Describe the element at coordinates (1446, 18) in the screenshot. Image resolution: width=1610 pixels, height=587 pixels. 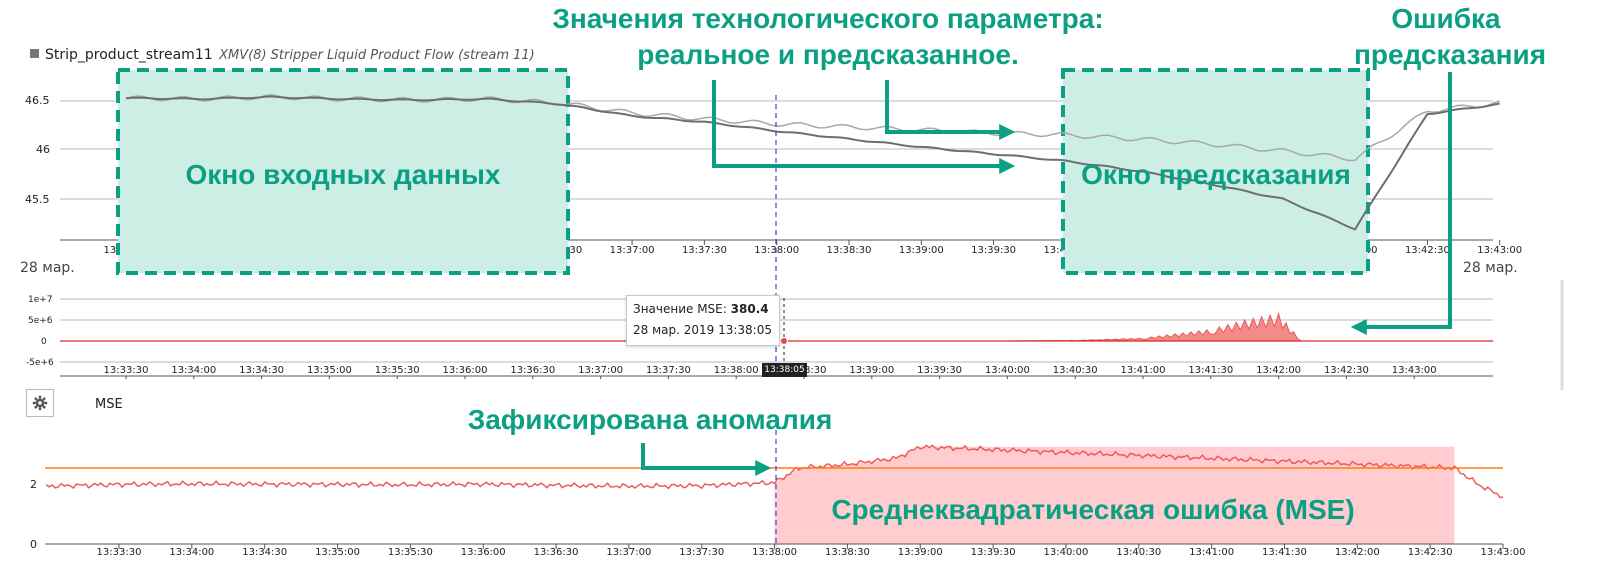
I see `error-annotation-line1: Ошибка` at that location.